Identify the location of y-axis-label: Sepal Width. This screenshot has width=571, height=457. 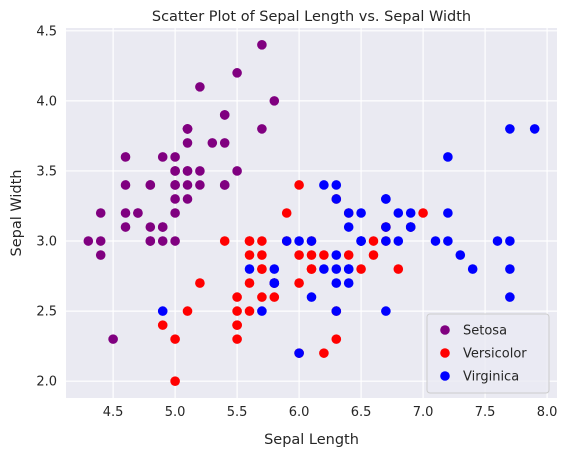
(17, 213).